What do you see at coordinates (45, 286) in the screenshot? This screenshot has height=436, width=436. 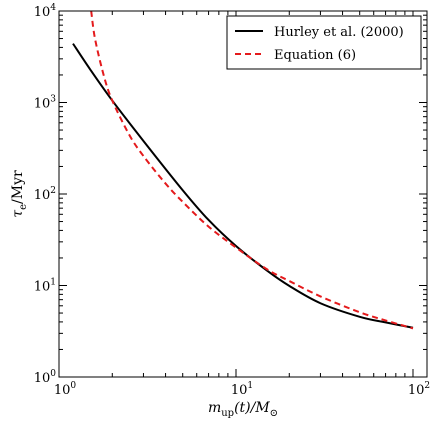 I see `y-tick-label: 101` at bounding box center [45, 286].